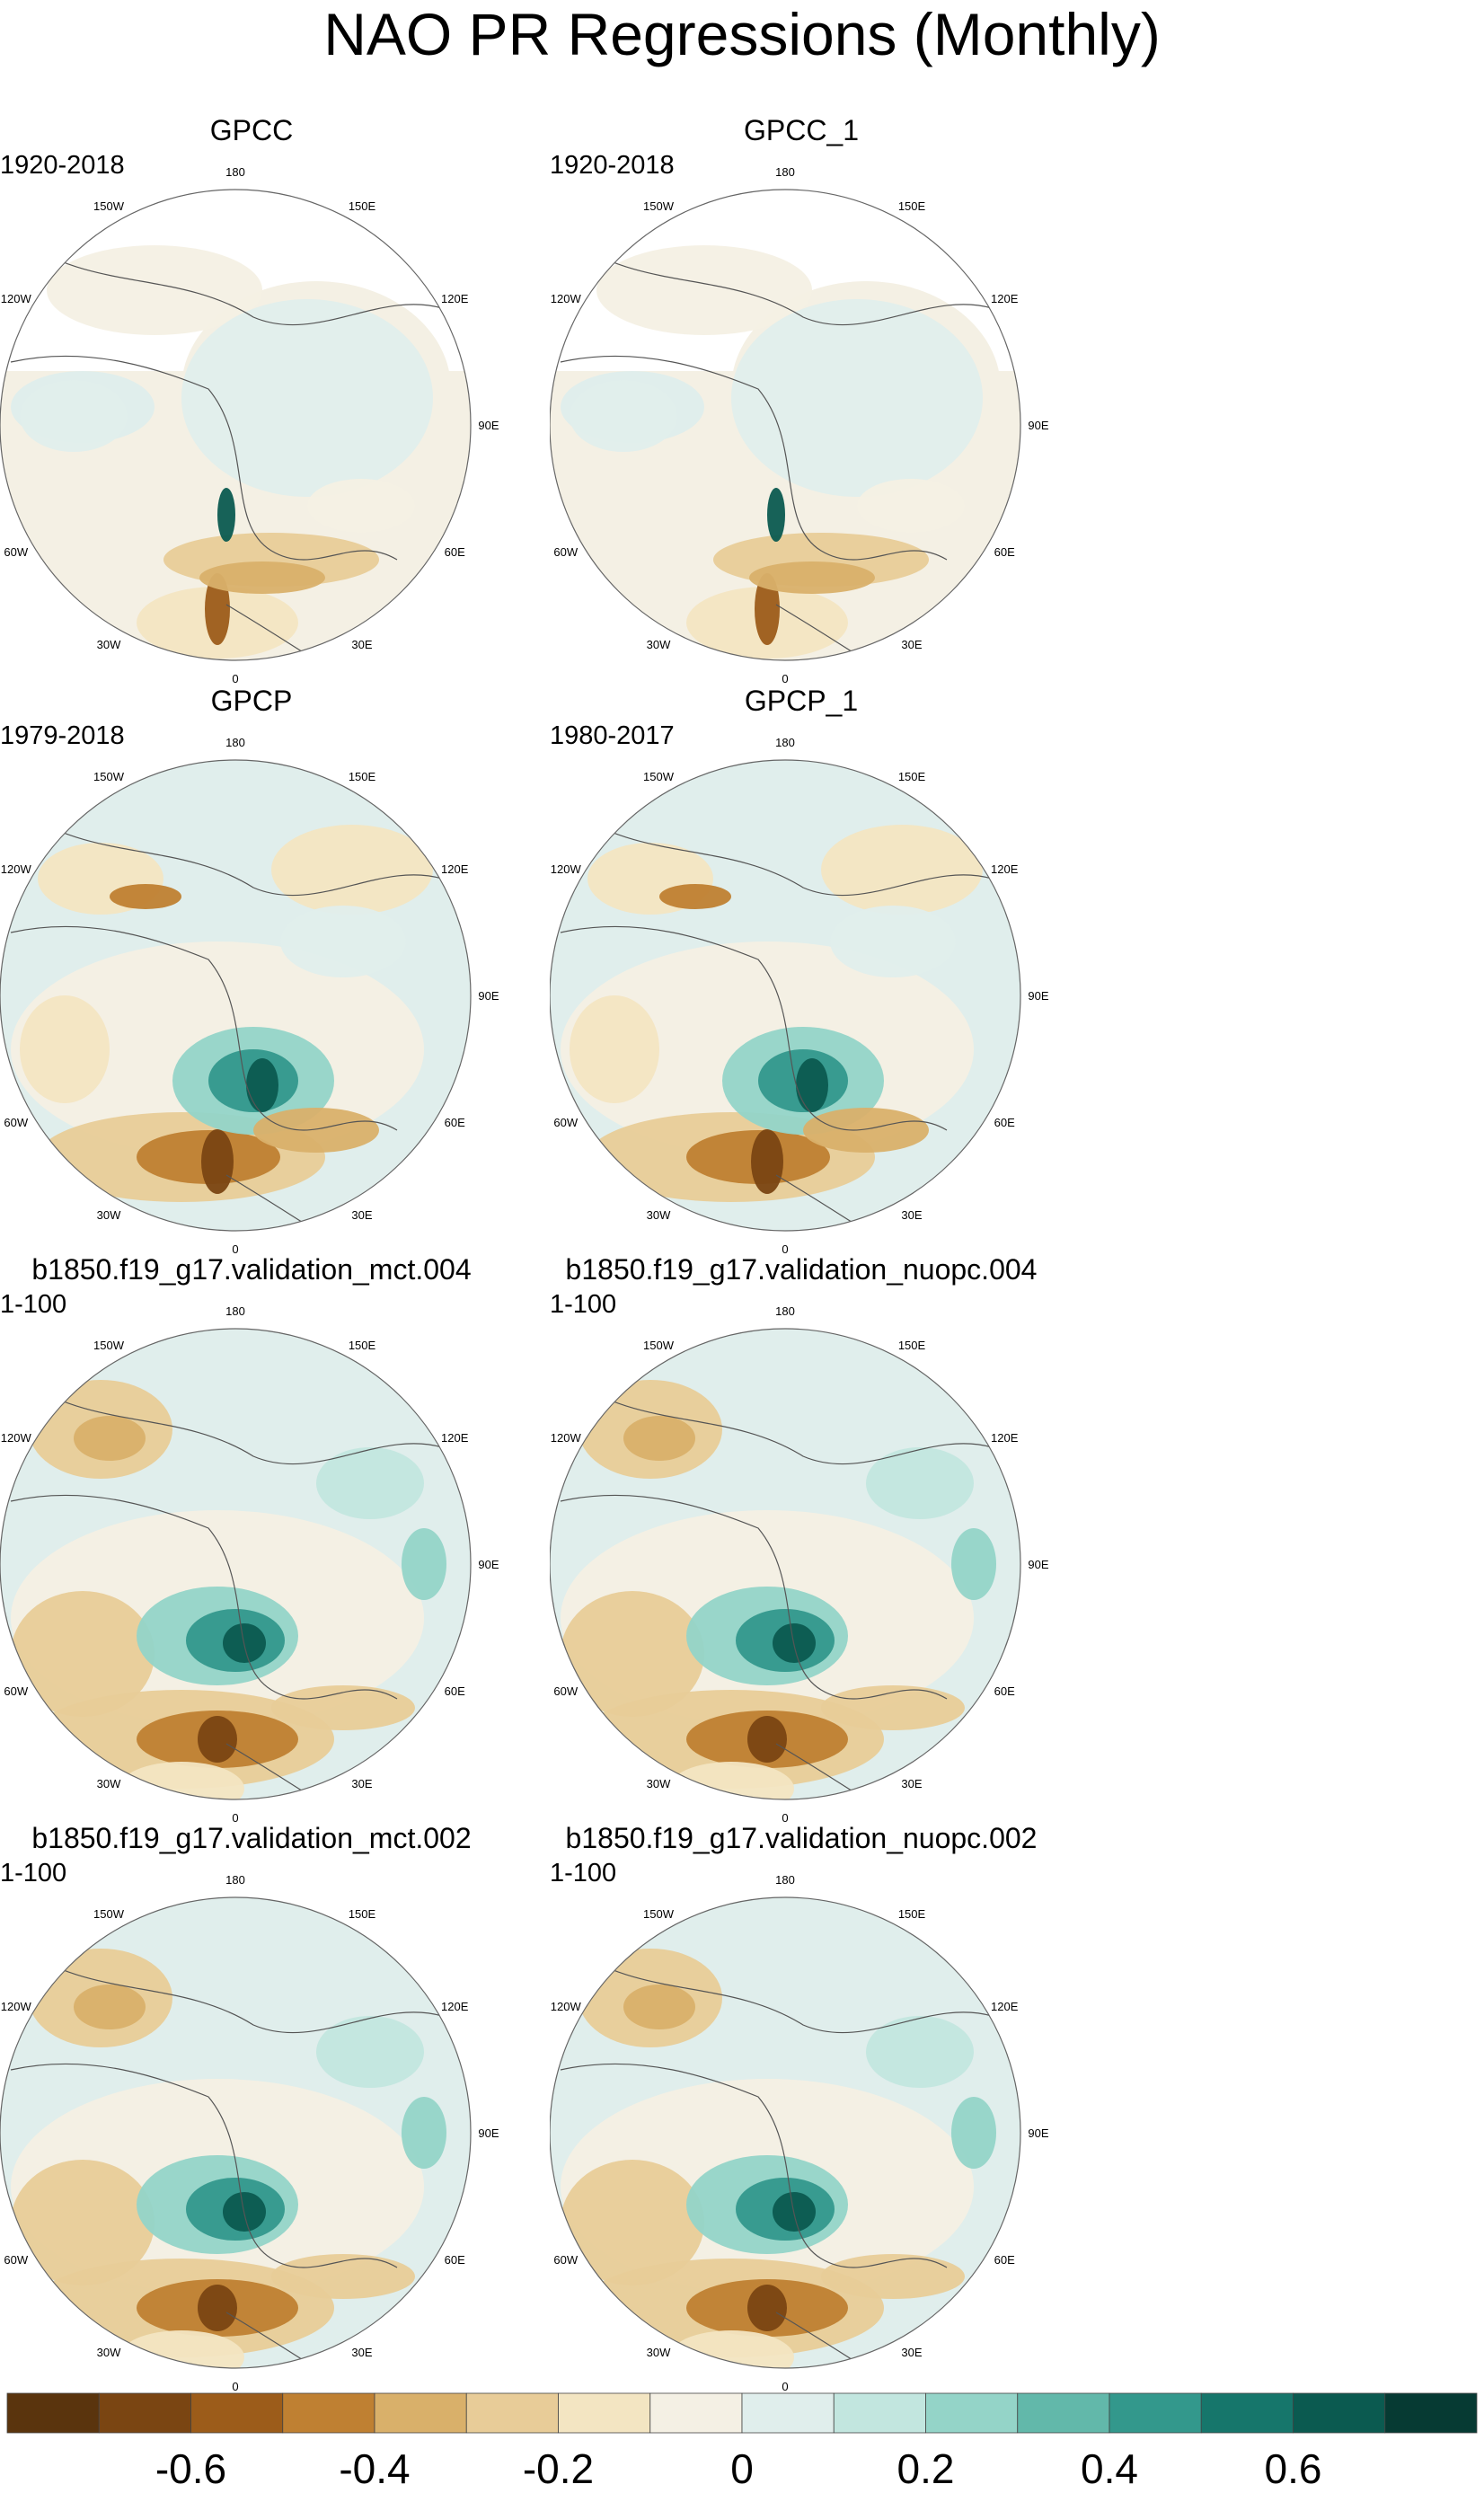 The width and height of the screenshot is (1484, 2493). What do you see at coordinates (191, 2468) in the screenshot?
I see `colorbar-tick-label: -0.6` at bounding box center [191, 2468].